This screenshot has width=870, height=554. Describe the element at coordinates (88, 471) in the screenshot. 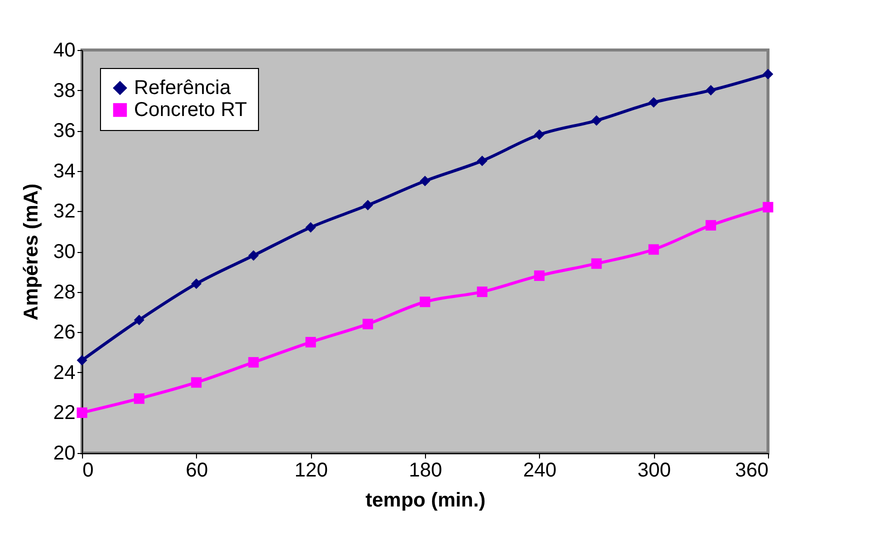

I see `x-tick-label: 0` at that location.